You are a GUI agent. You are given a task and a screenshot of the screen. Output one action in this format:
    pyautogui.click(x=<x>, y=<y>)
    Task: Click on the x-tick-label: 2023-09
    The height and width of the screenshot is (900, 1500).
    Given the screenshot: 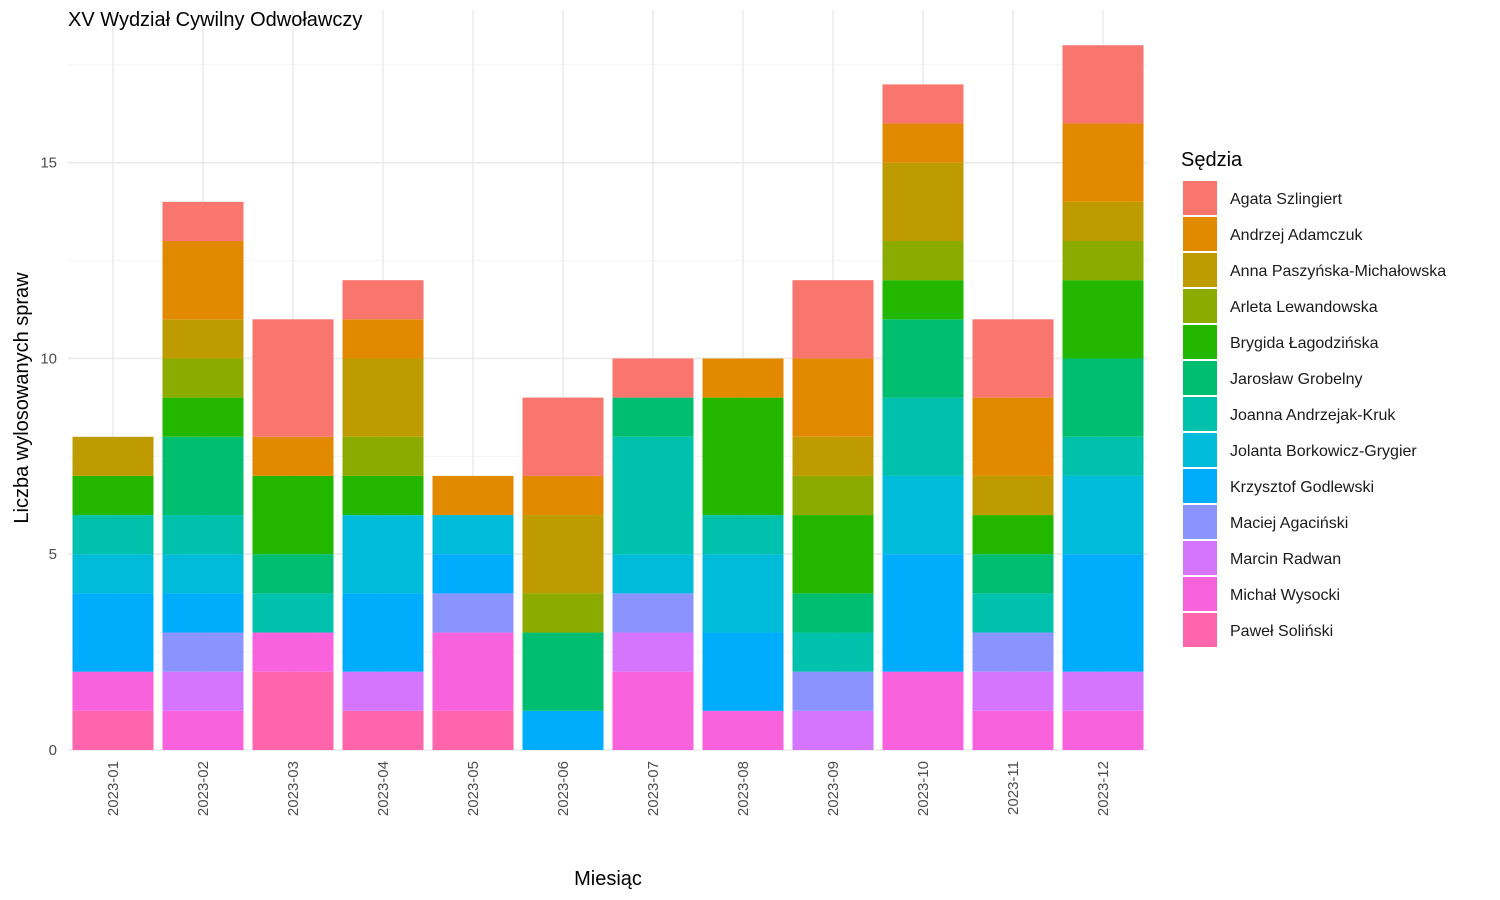 What is the action you would take?
    pyautogui.click(x=833, y=788)
    